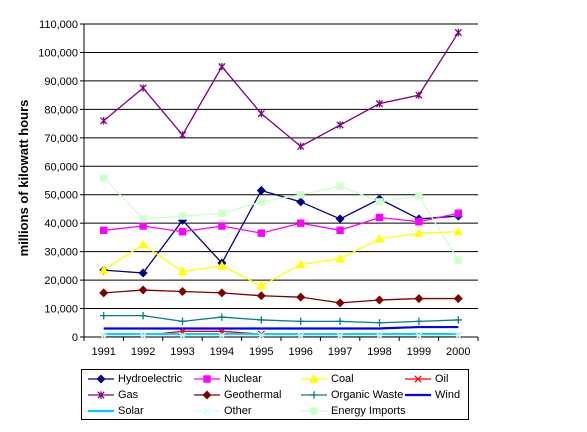 This screenshot has height=432, width=587. I want to click on series-energy-imports, so click(281, 218).